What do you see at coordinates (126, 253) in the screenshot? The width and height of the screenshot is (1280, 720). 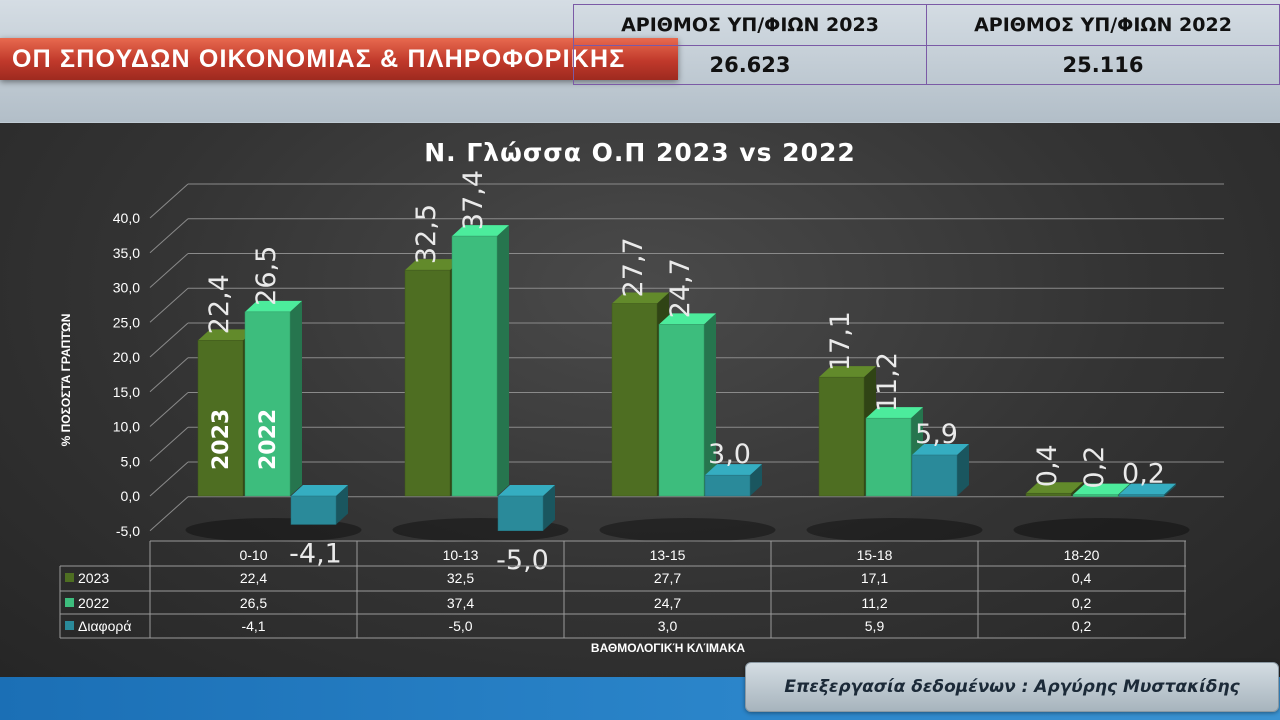 I see `y-tick-label: 35,0` at bounding box center [126, 253].